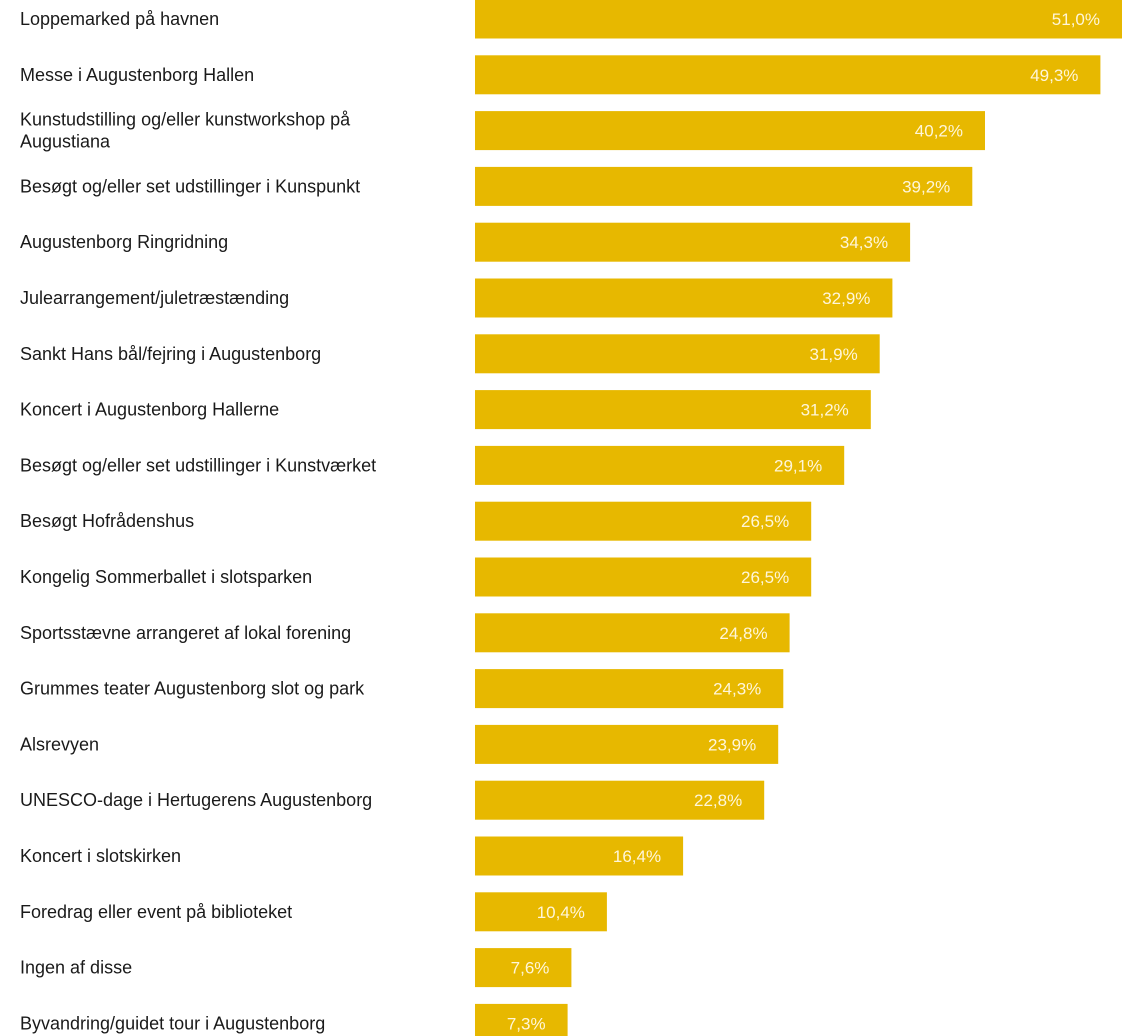  I want to click on category-label: Grummes teater Augustenborg slot og park, so click(192, 689).